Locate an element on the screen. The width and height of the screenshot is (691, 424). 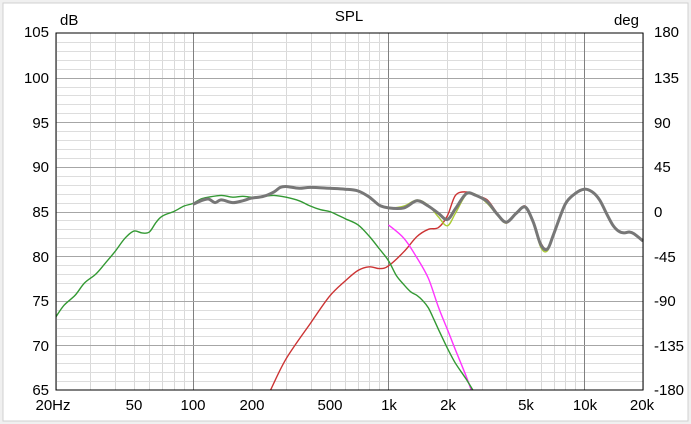
x-tick-label: 2k is located at coordinates (448, 405).